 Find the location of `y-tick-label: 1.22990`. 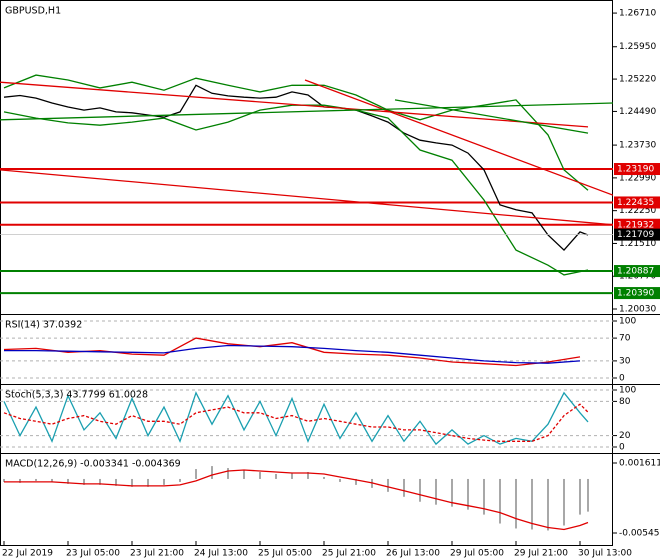

y-tick-label: 1.22990 is located at coordinates (637, 178).